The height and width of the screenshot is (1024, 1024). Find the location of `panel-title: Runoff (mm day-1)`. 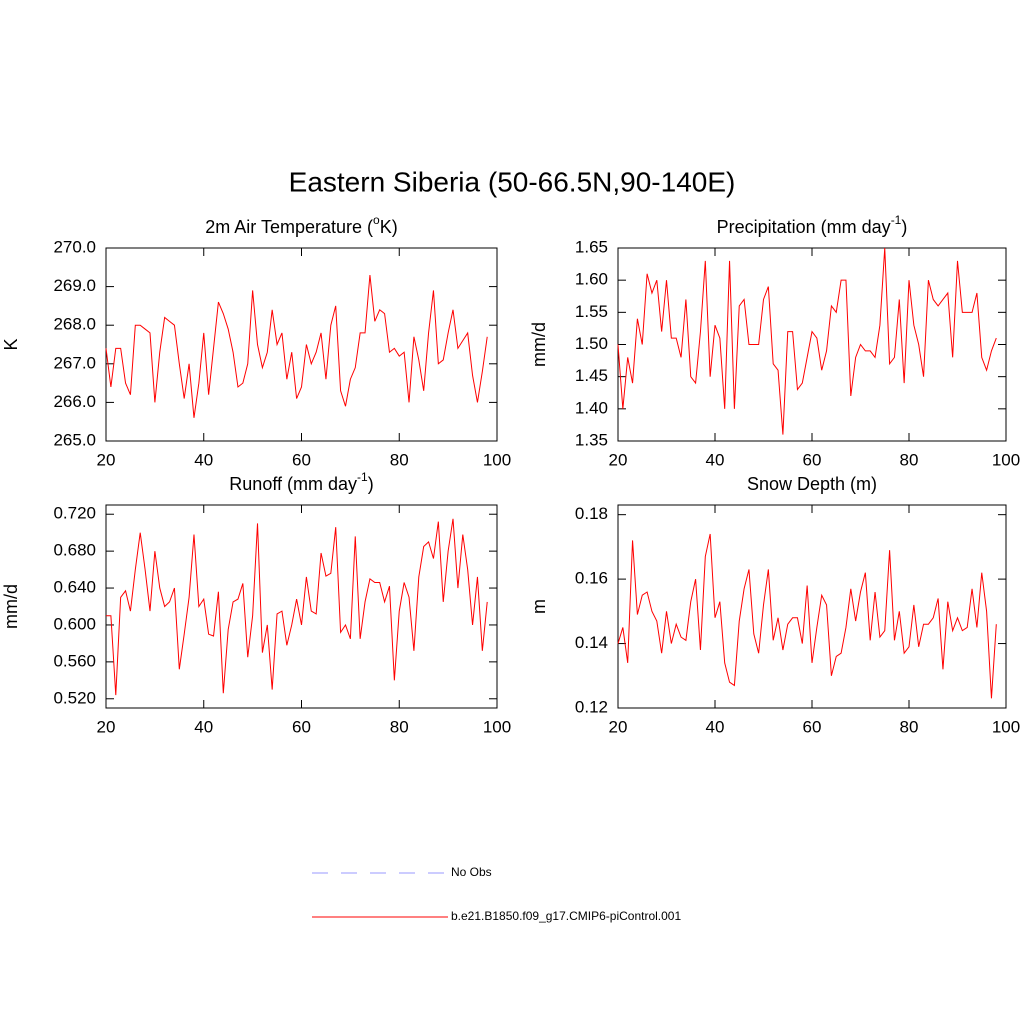

panel-title: Runoff (mm day-1) is located at coordinates (301, 482).